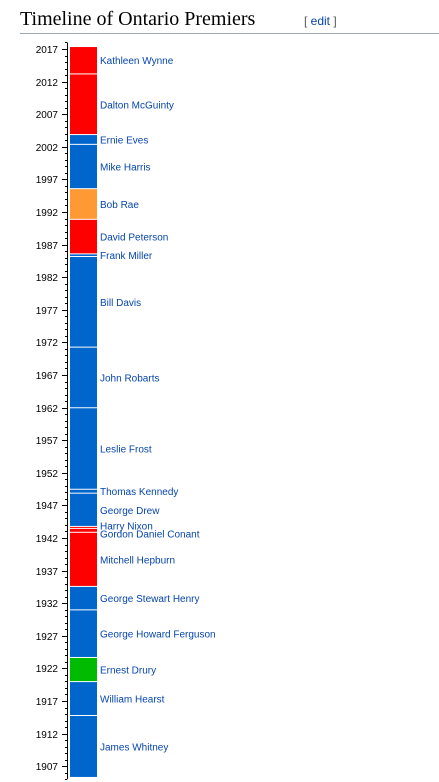  What do you see at coordinates (139, 492) in the screenshot?
I see `premier-label-thomas-kennedy: Thomas Kennedy` at bounding box center [139, 492].